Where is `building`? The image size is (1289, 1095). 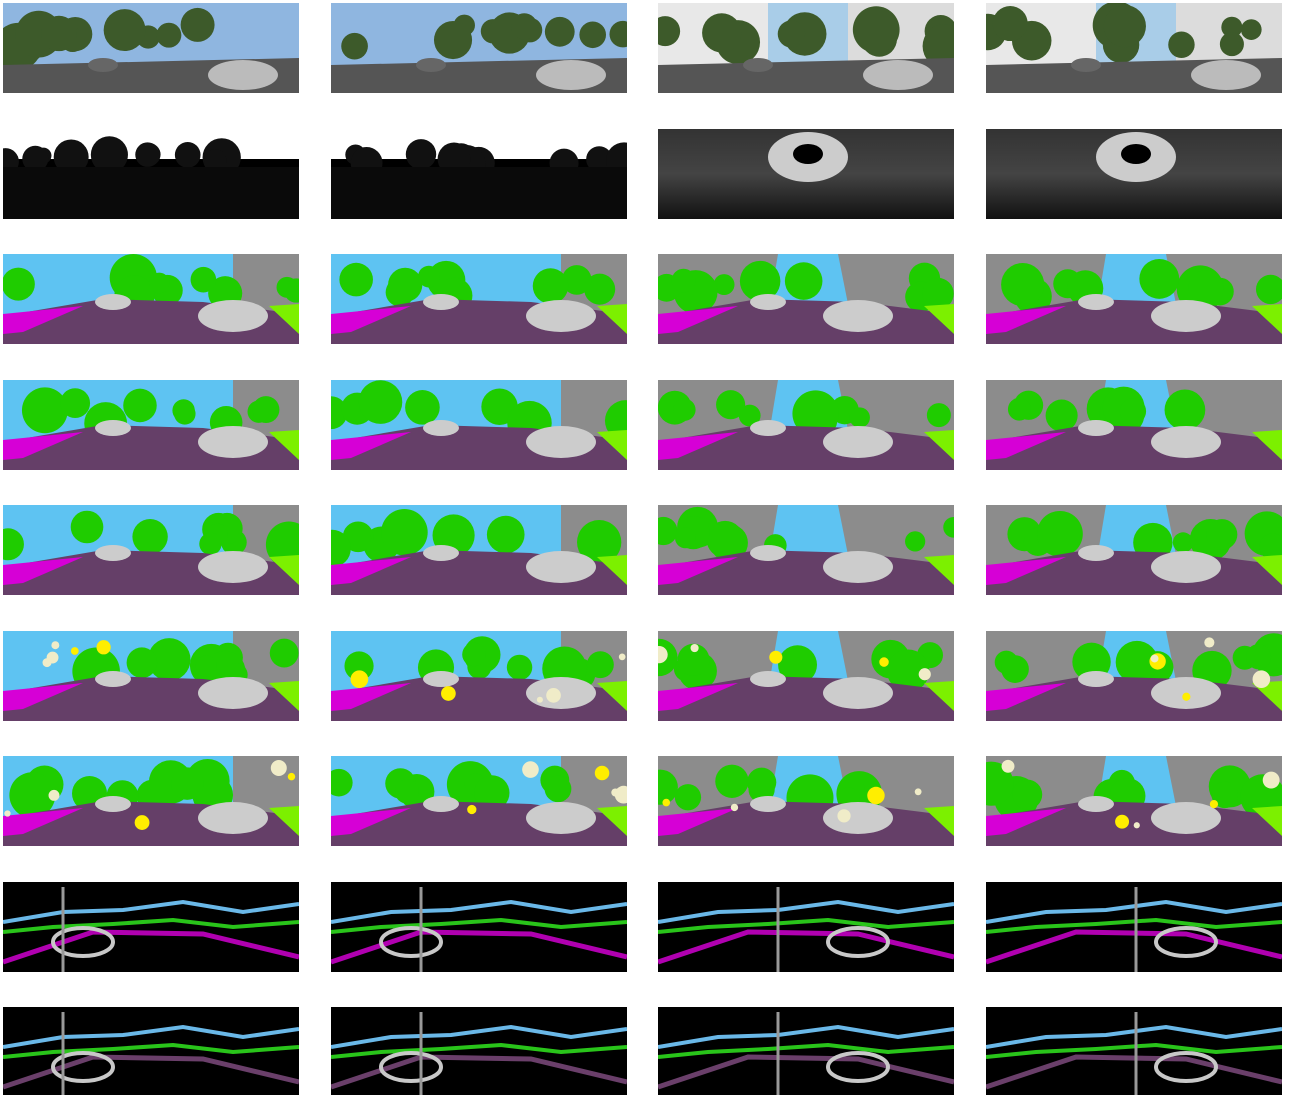
building is located at coordinates (896, 410).